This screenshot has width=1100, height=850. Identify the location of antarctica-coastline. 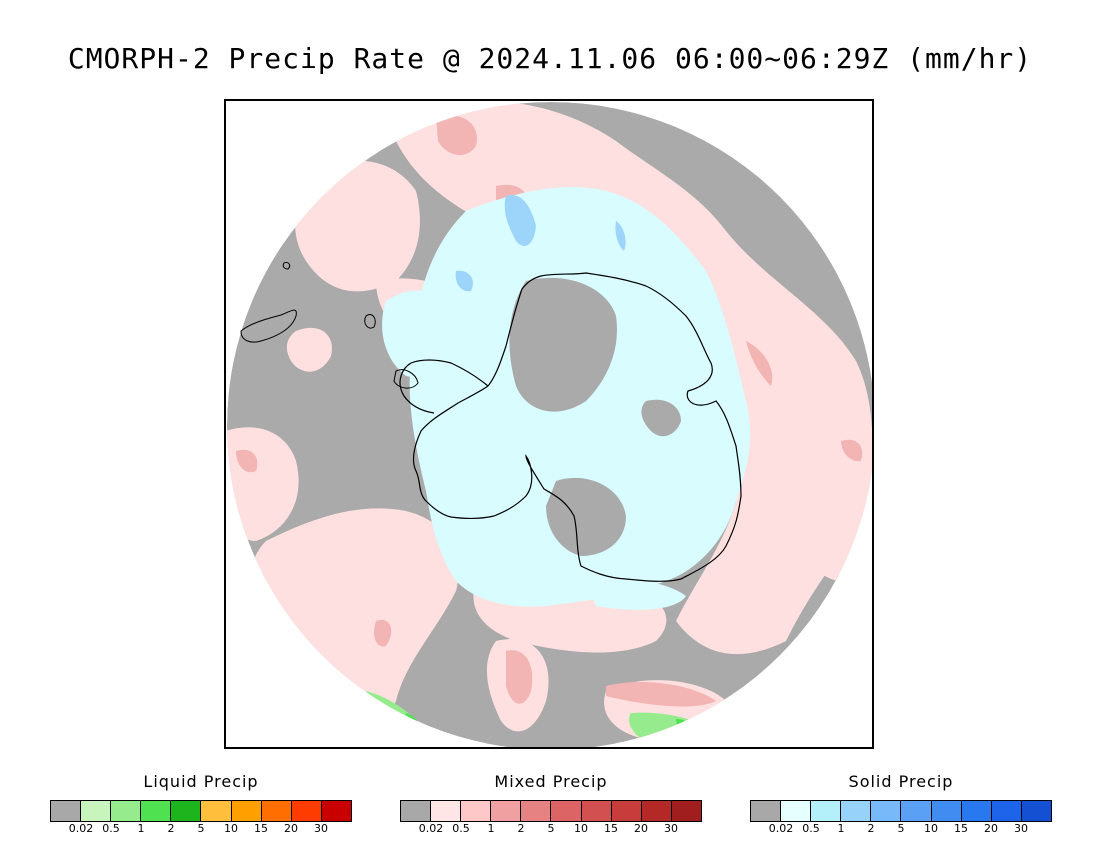
(577, 427).